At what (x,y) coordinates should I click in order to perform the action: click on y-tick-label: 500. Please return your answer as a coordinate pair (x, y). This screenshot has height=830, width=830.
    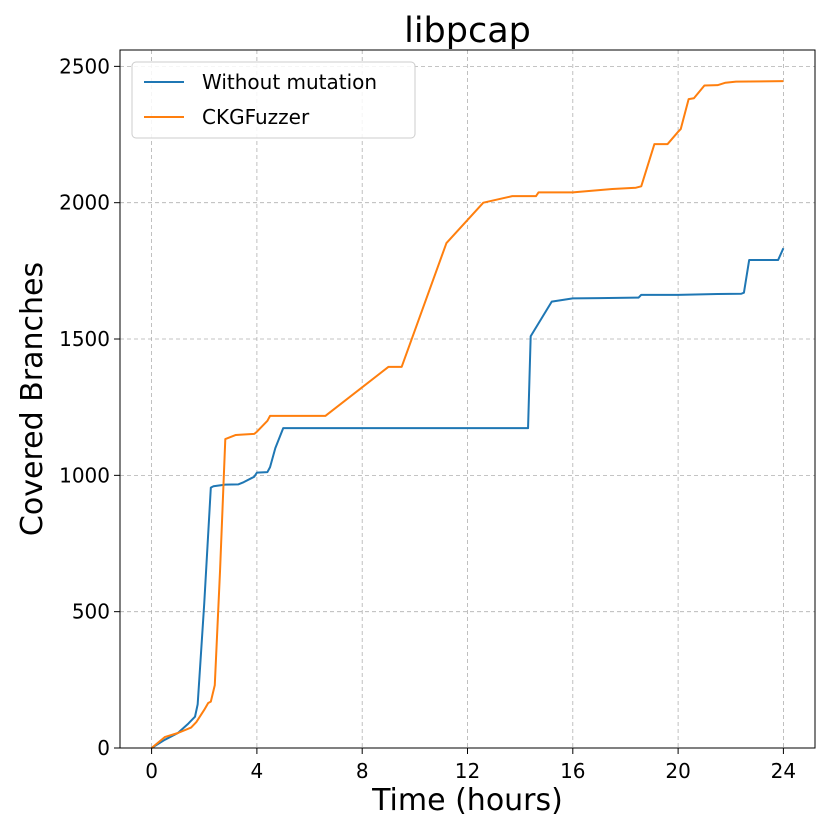
    Looking at the image, I should click on (91, 612).